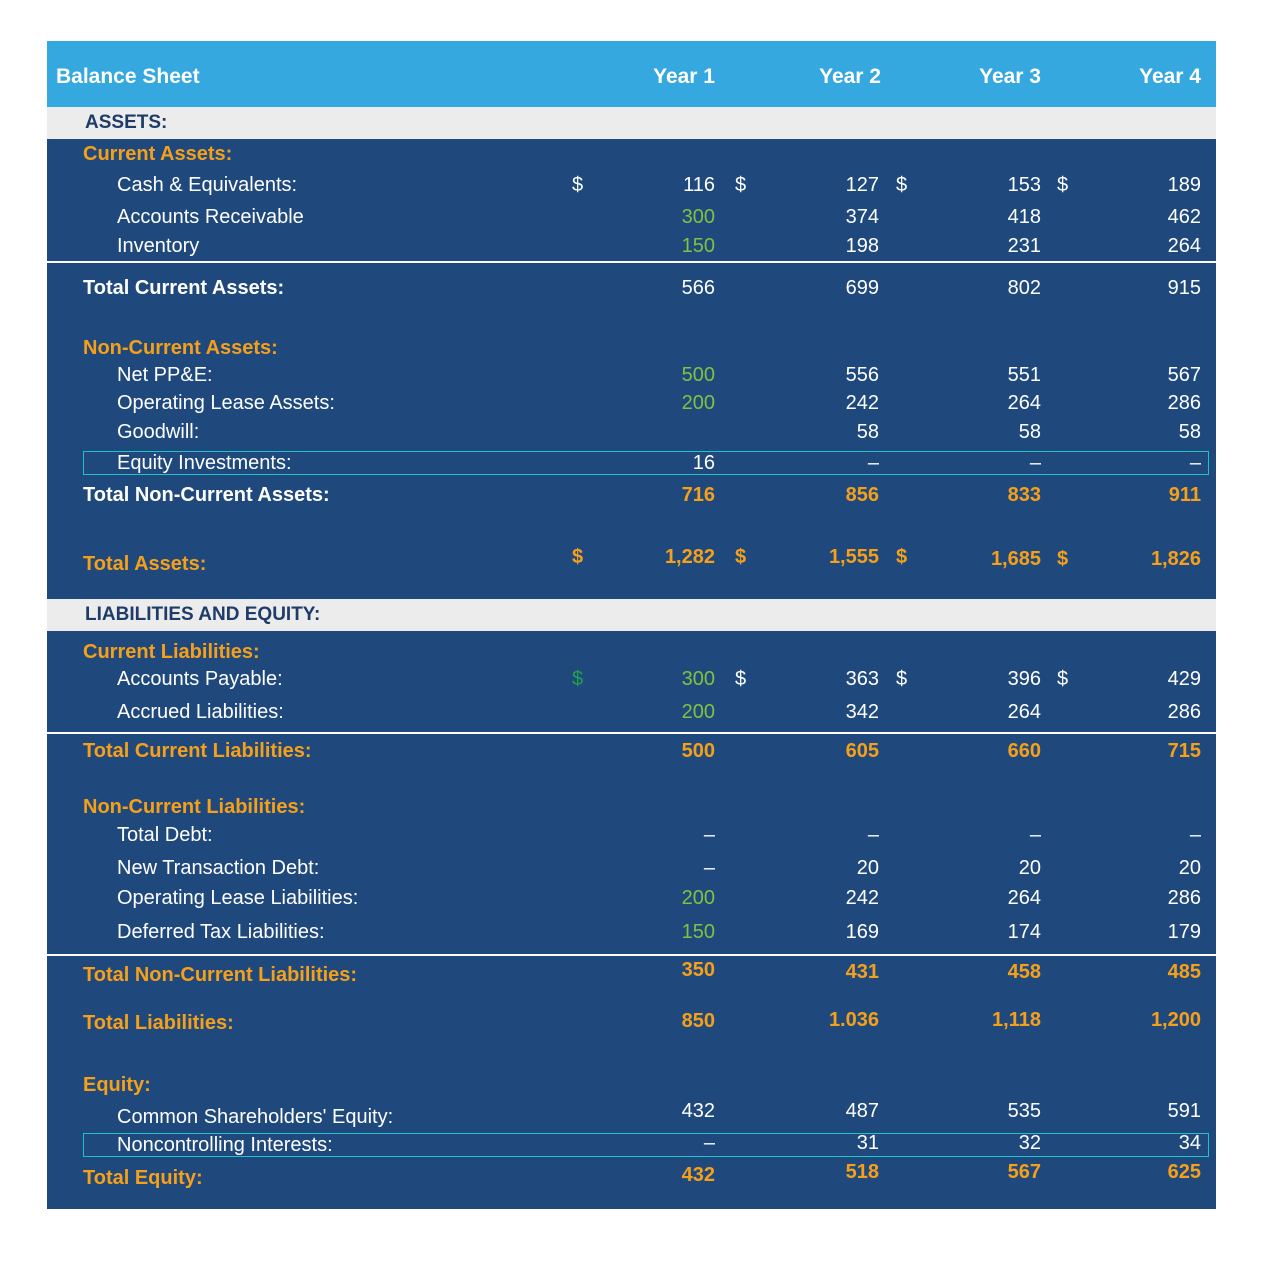 The height and width of the screenshot is (1280, 1270). I want to click on cash-y2: 127, so click(862, 185).